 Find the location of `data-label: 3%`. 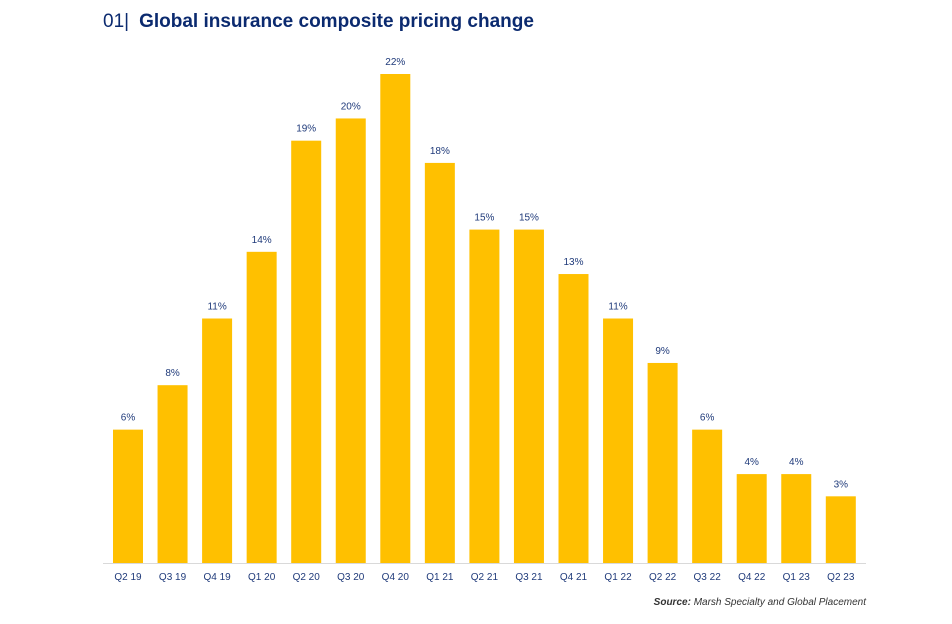

data-label: 3% is located at coordinates (841, 484).